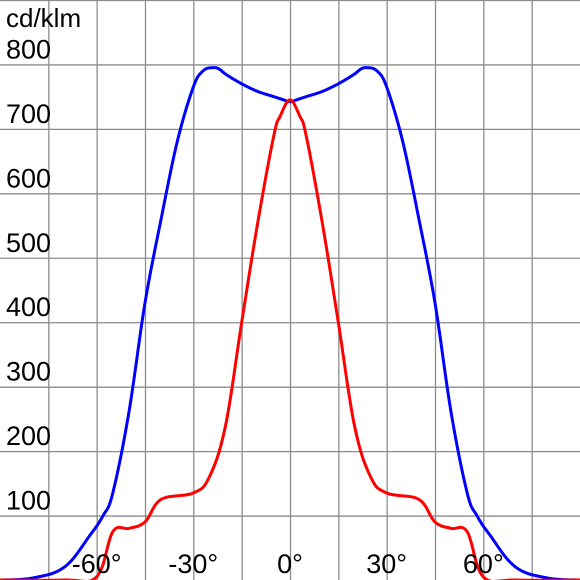 The image size is (580, 580). What do you see at coordinates (193, 564) in the screenshot?
I see `x-tick-label-neg30: -30°` at bounding box center [193, 564].